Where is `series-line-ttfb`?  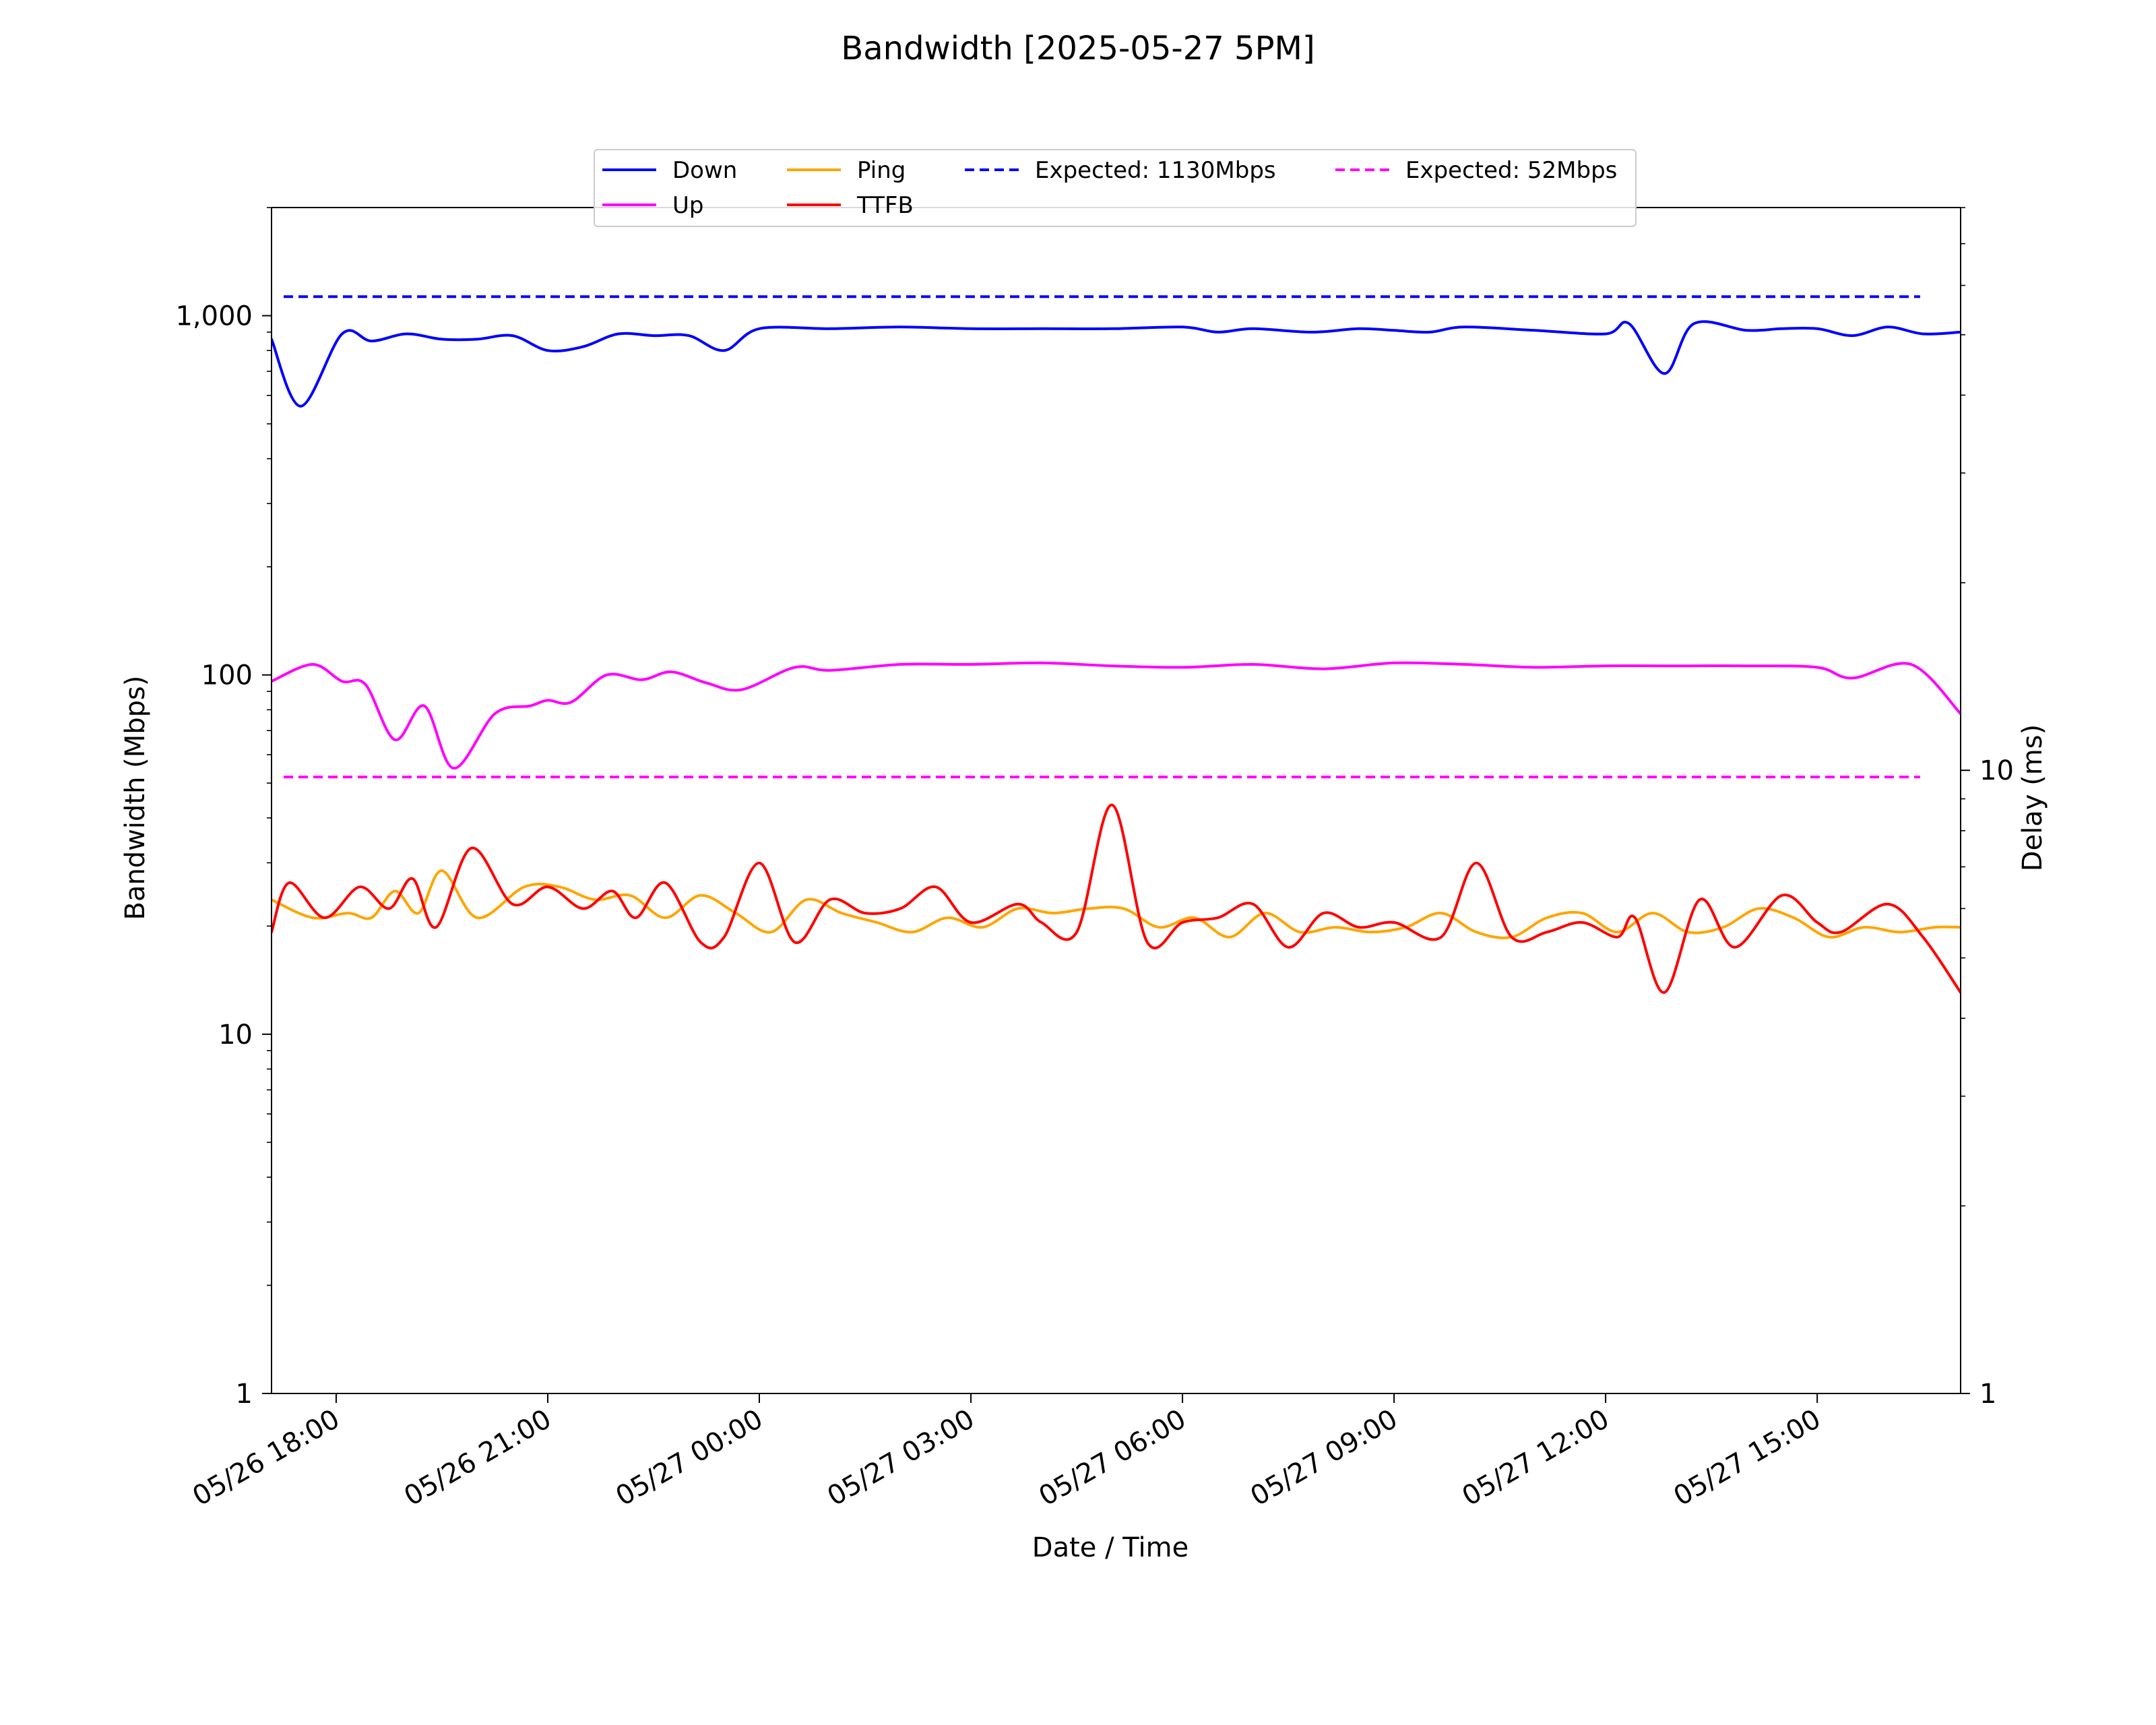
series-line-ttfb is located at coordinates (1116, 898).